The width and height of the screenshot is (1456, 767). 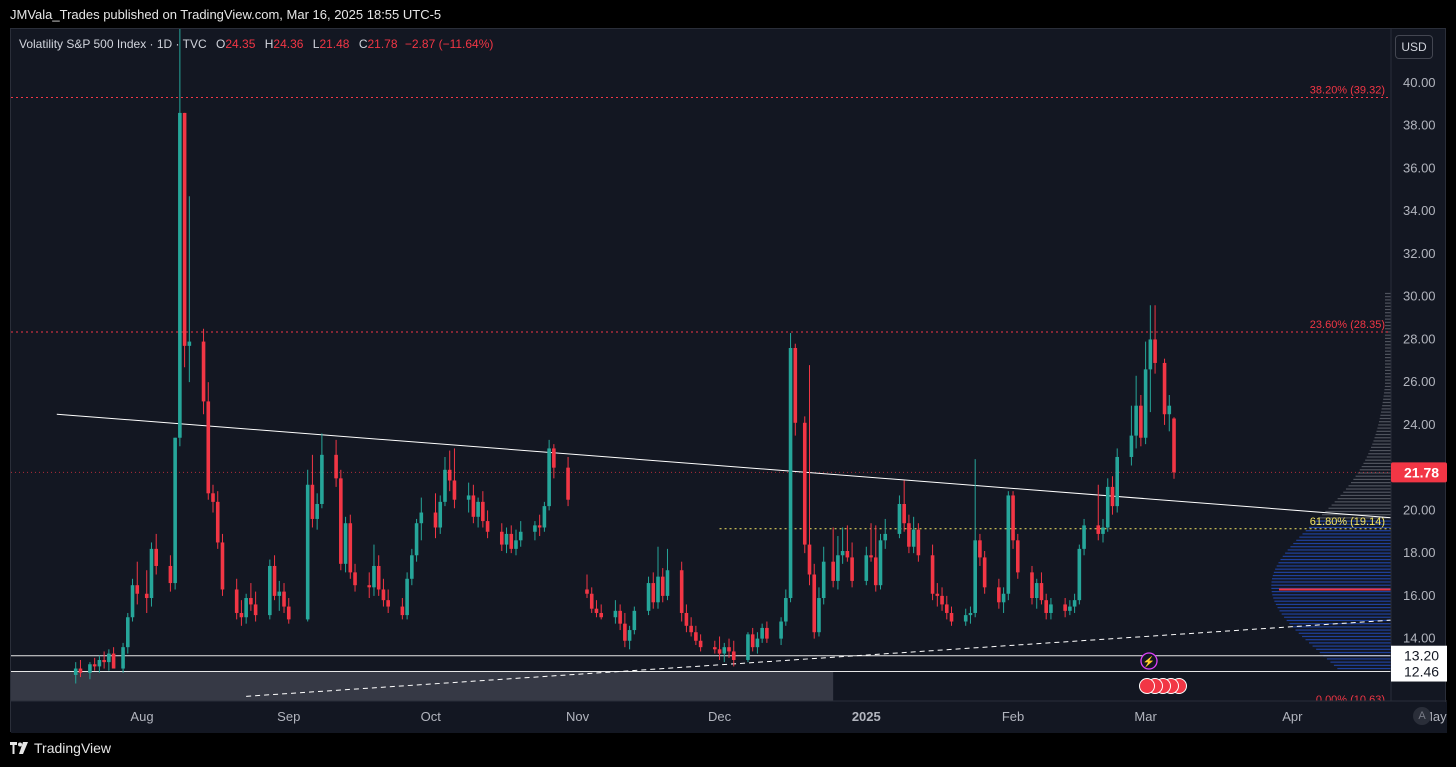 I want to click on price-axis-tick: 28.00, so click(x=1419, y=338).